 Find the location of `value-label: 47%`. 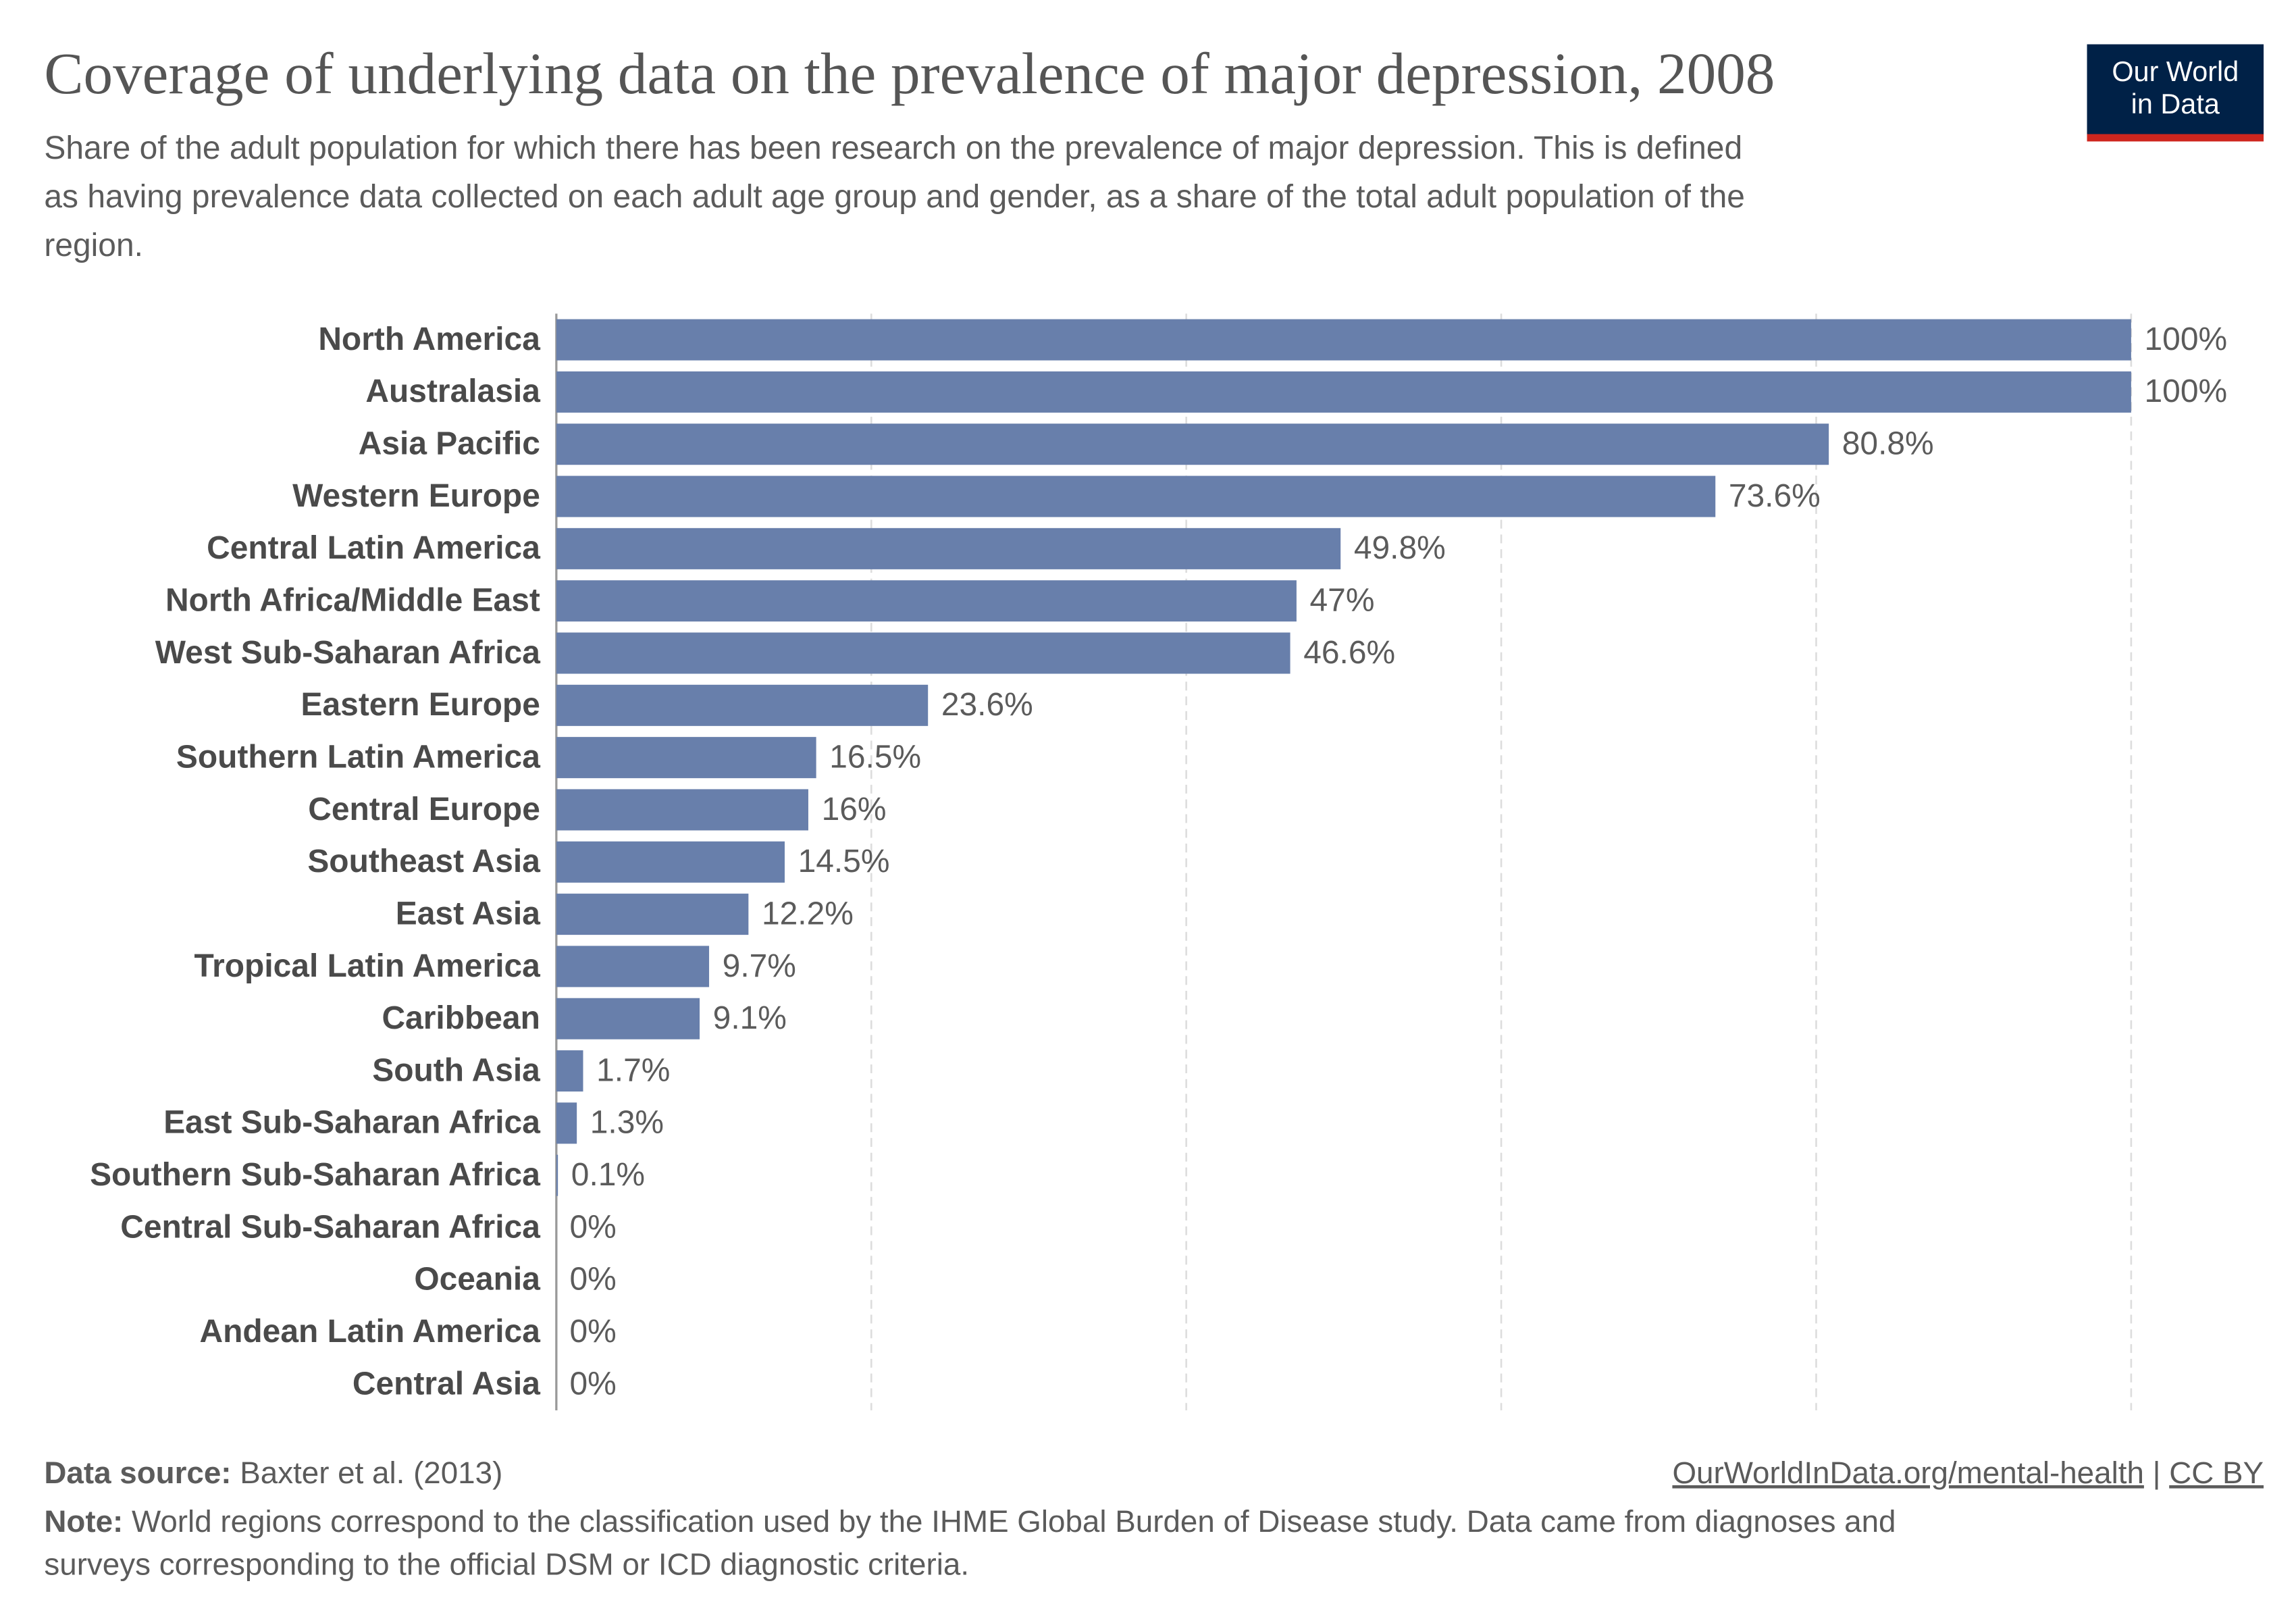

value-label: 47% is located at coordinates (1342, 601).